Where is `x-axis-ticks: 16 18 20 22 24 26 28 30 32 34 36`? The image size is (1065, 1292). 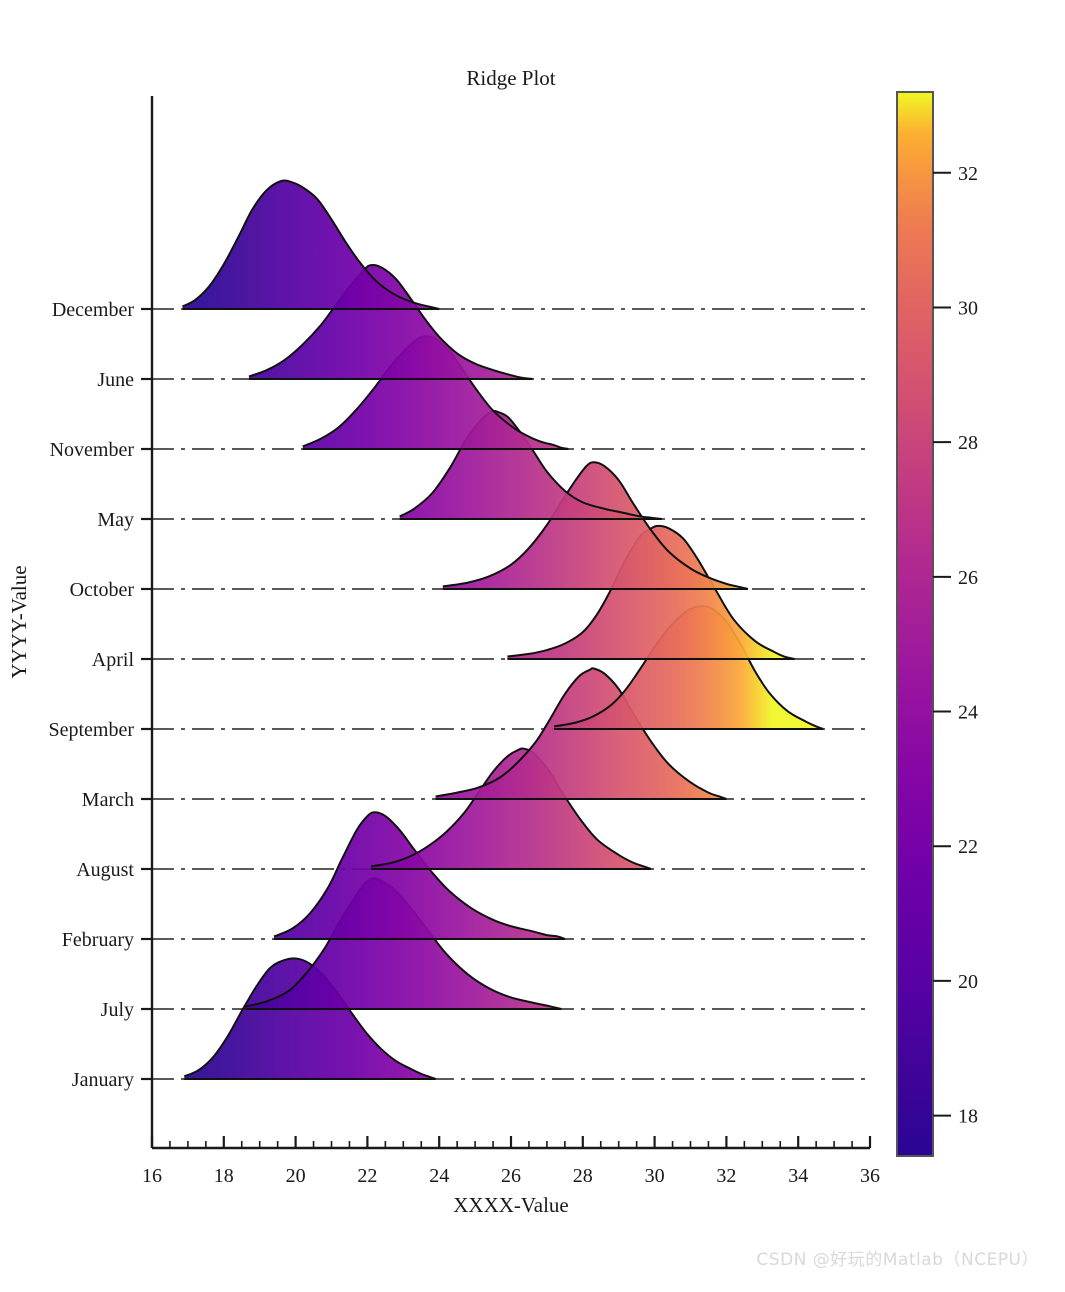
x-axis-ticks: 16 18 20 22 24 26 28 30 32 34 36 is located at coordinates (511, 1161).